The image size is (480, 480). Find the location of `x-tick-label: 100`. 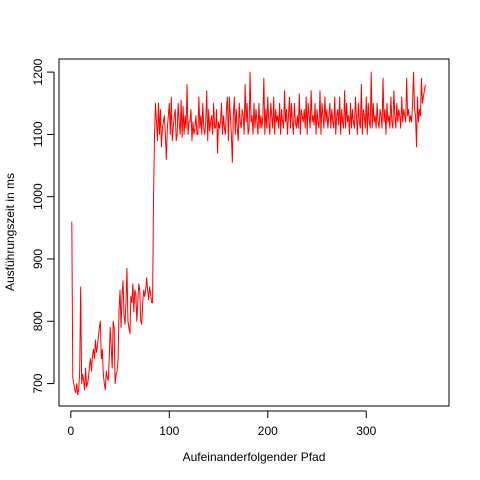

x-tick-label: 100 is located at coordinates (169, 431).